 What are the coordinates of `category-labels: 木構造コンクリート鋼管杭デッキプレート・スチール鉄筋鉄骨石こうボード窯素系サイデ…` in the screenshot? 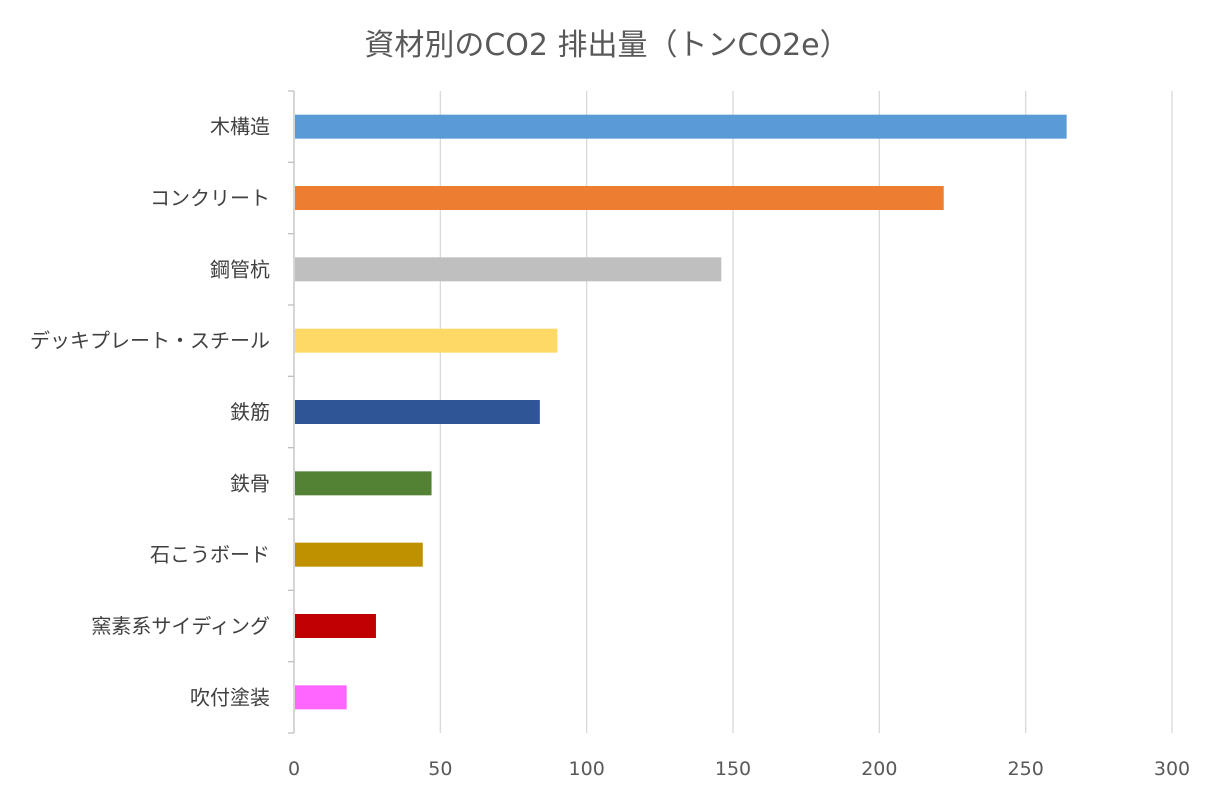 It's located at (150, 412).